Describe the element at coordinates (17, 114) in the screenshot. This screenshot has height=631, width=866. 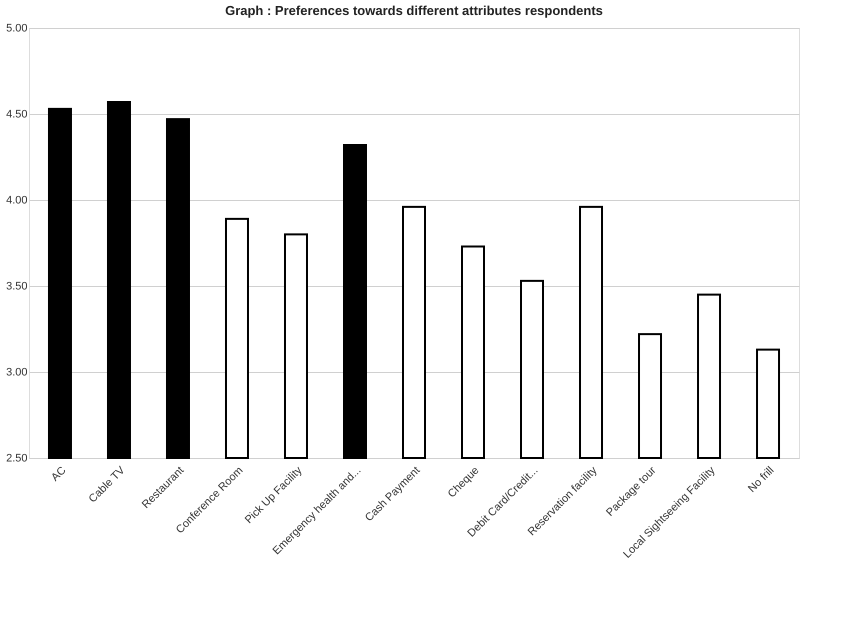
I see `y-tick-label: 4.50` at that location.